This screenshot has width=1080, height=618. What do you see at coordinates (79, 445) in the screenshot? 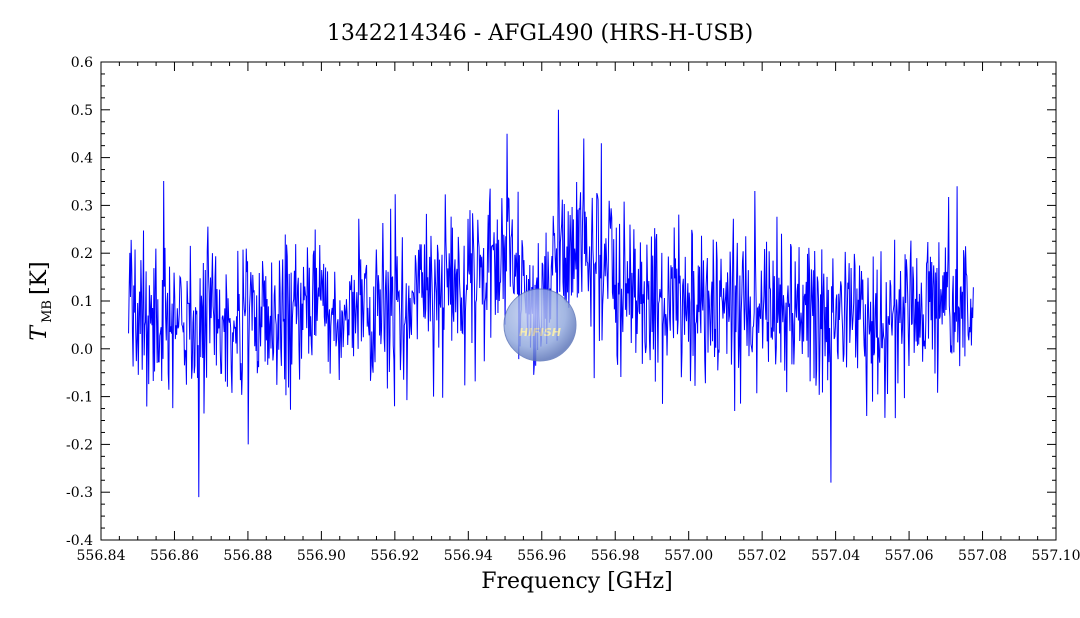
I see `y-tick-label: -0.2` at bounding box center [79, 445].